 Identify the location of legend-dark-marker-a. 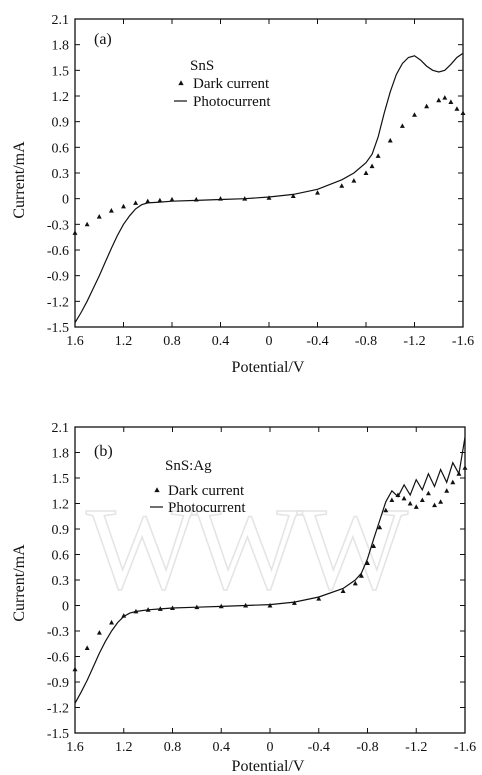
(181, 83).